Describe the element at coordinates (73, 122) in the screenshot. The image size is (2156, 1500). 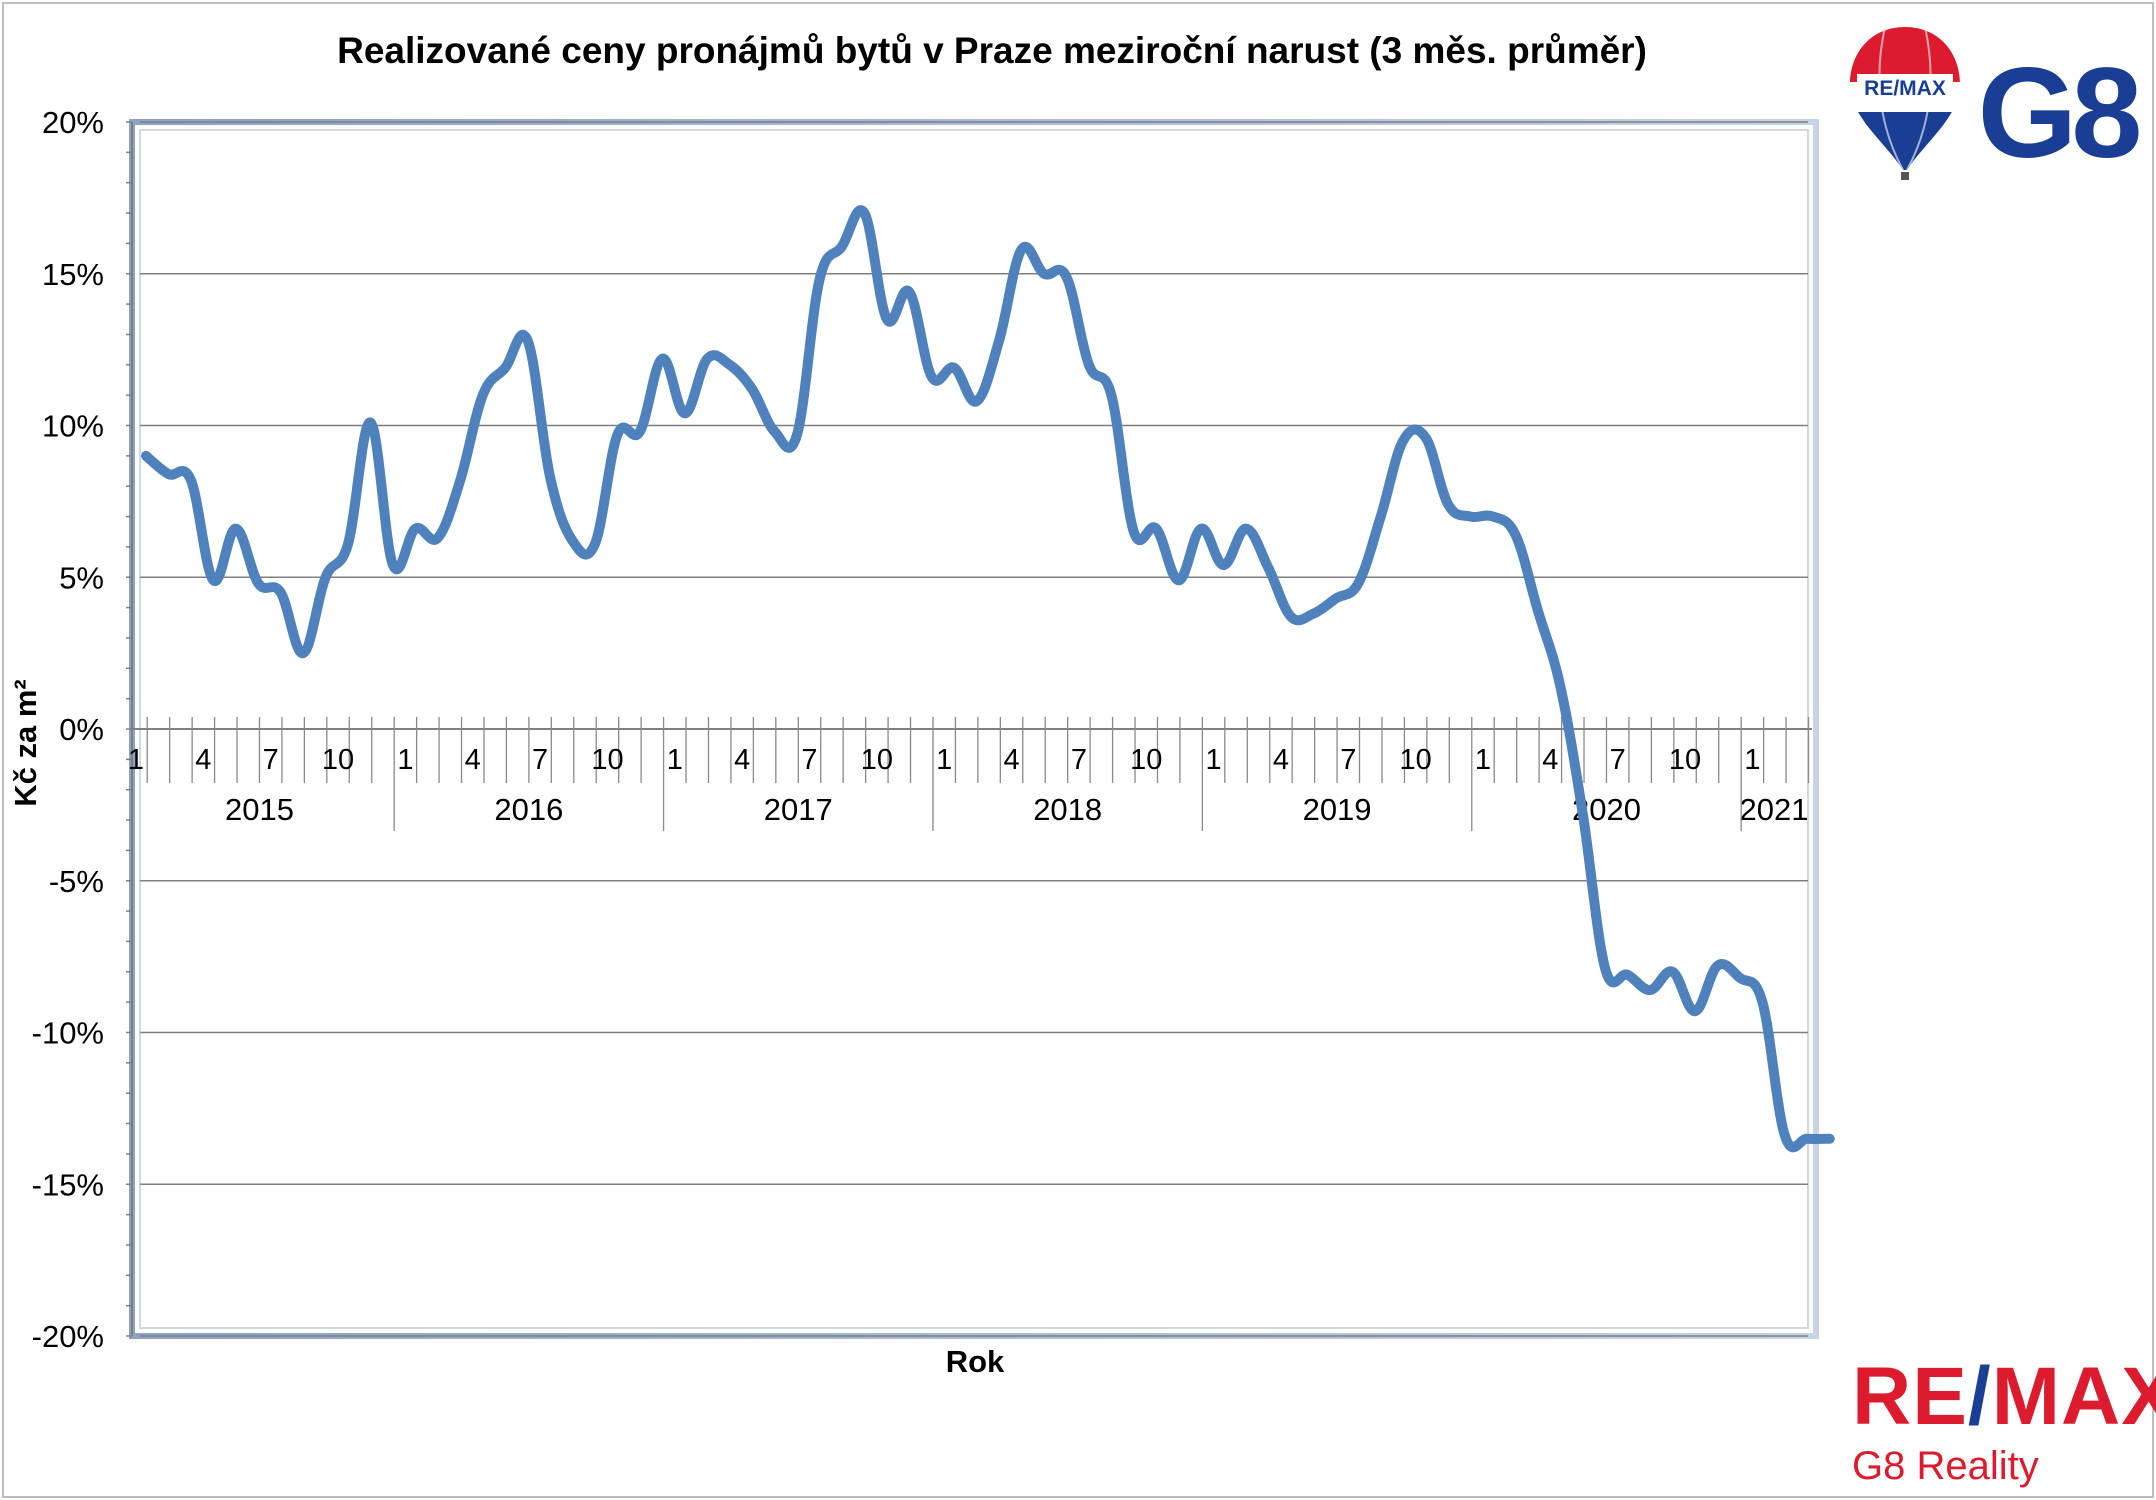
I see `y-tick-label: 20%` at that location.